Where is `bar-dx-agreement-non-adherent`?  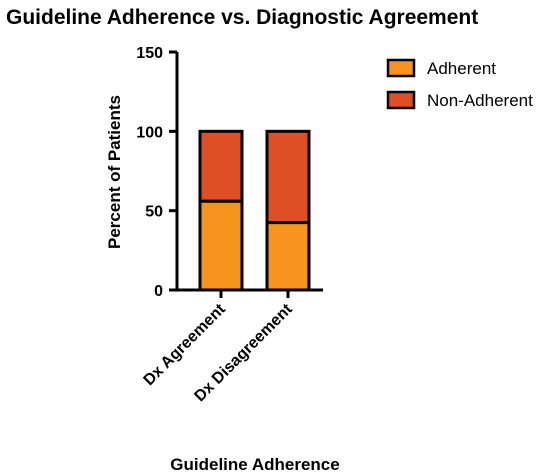
bar-dx-agreement-non-adherent is located at coordinates (221, 166).